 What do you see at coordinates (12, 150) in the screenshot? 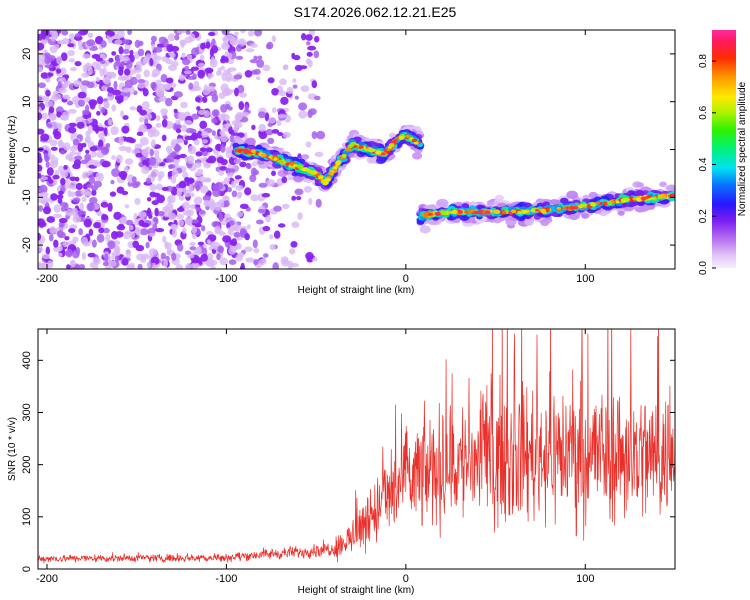
I see `spectrogram-y-axis-label: Frequency (Hz)` at bounding box center [12, 150].